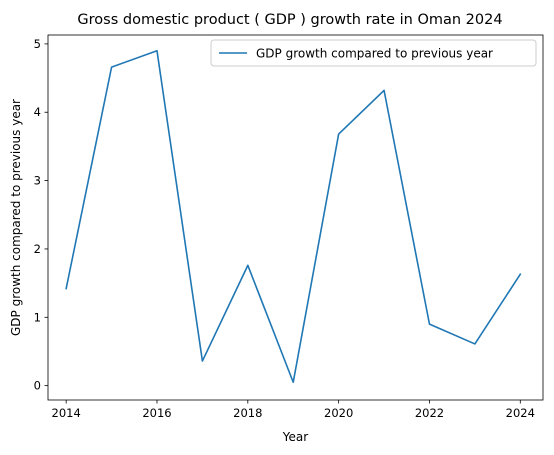 This screenshot has width=554, height=455. I want to click on x-tick-label: 2014, so click(66, 413).